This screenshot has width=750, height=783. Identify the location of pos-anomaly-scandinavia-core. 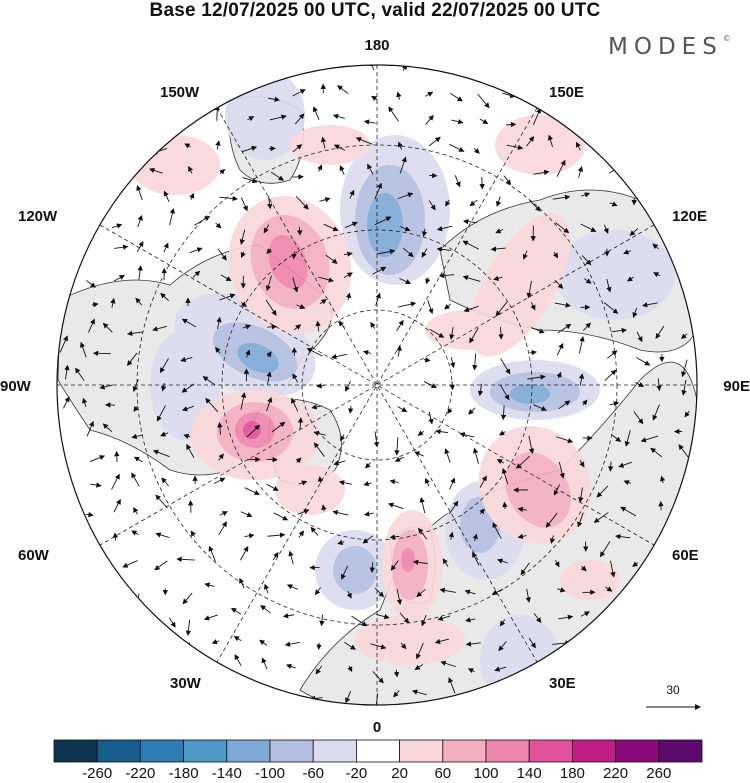
(408, 560).